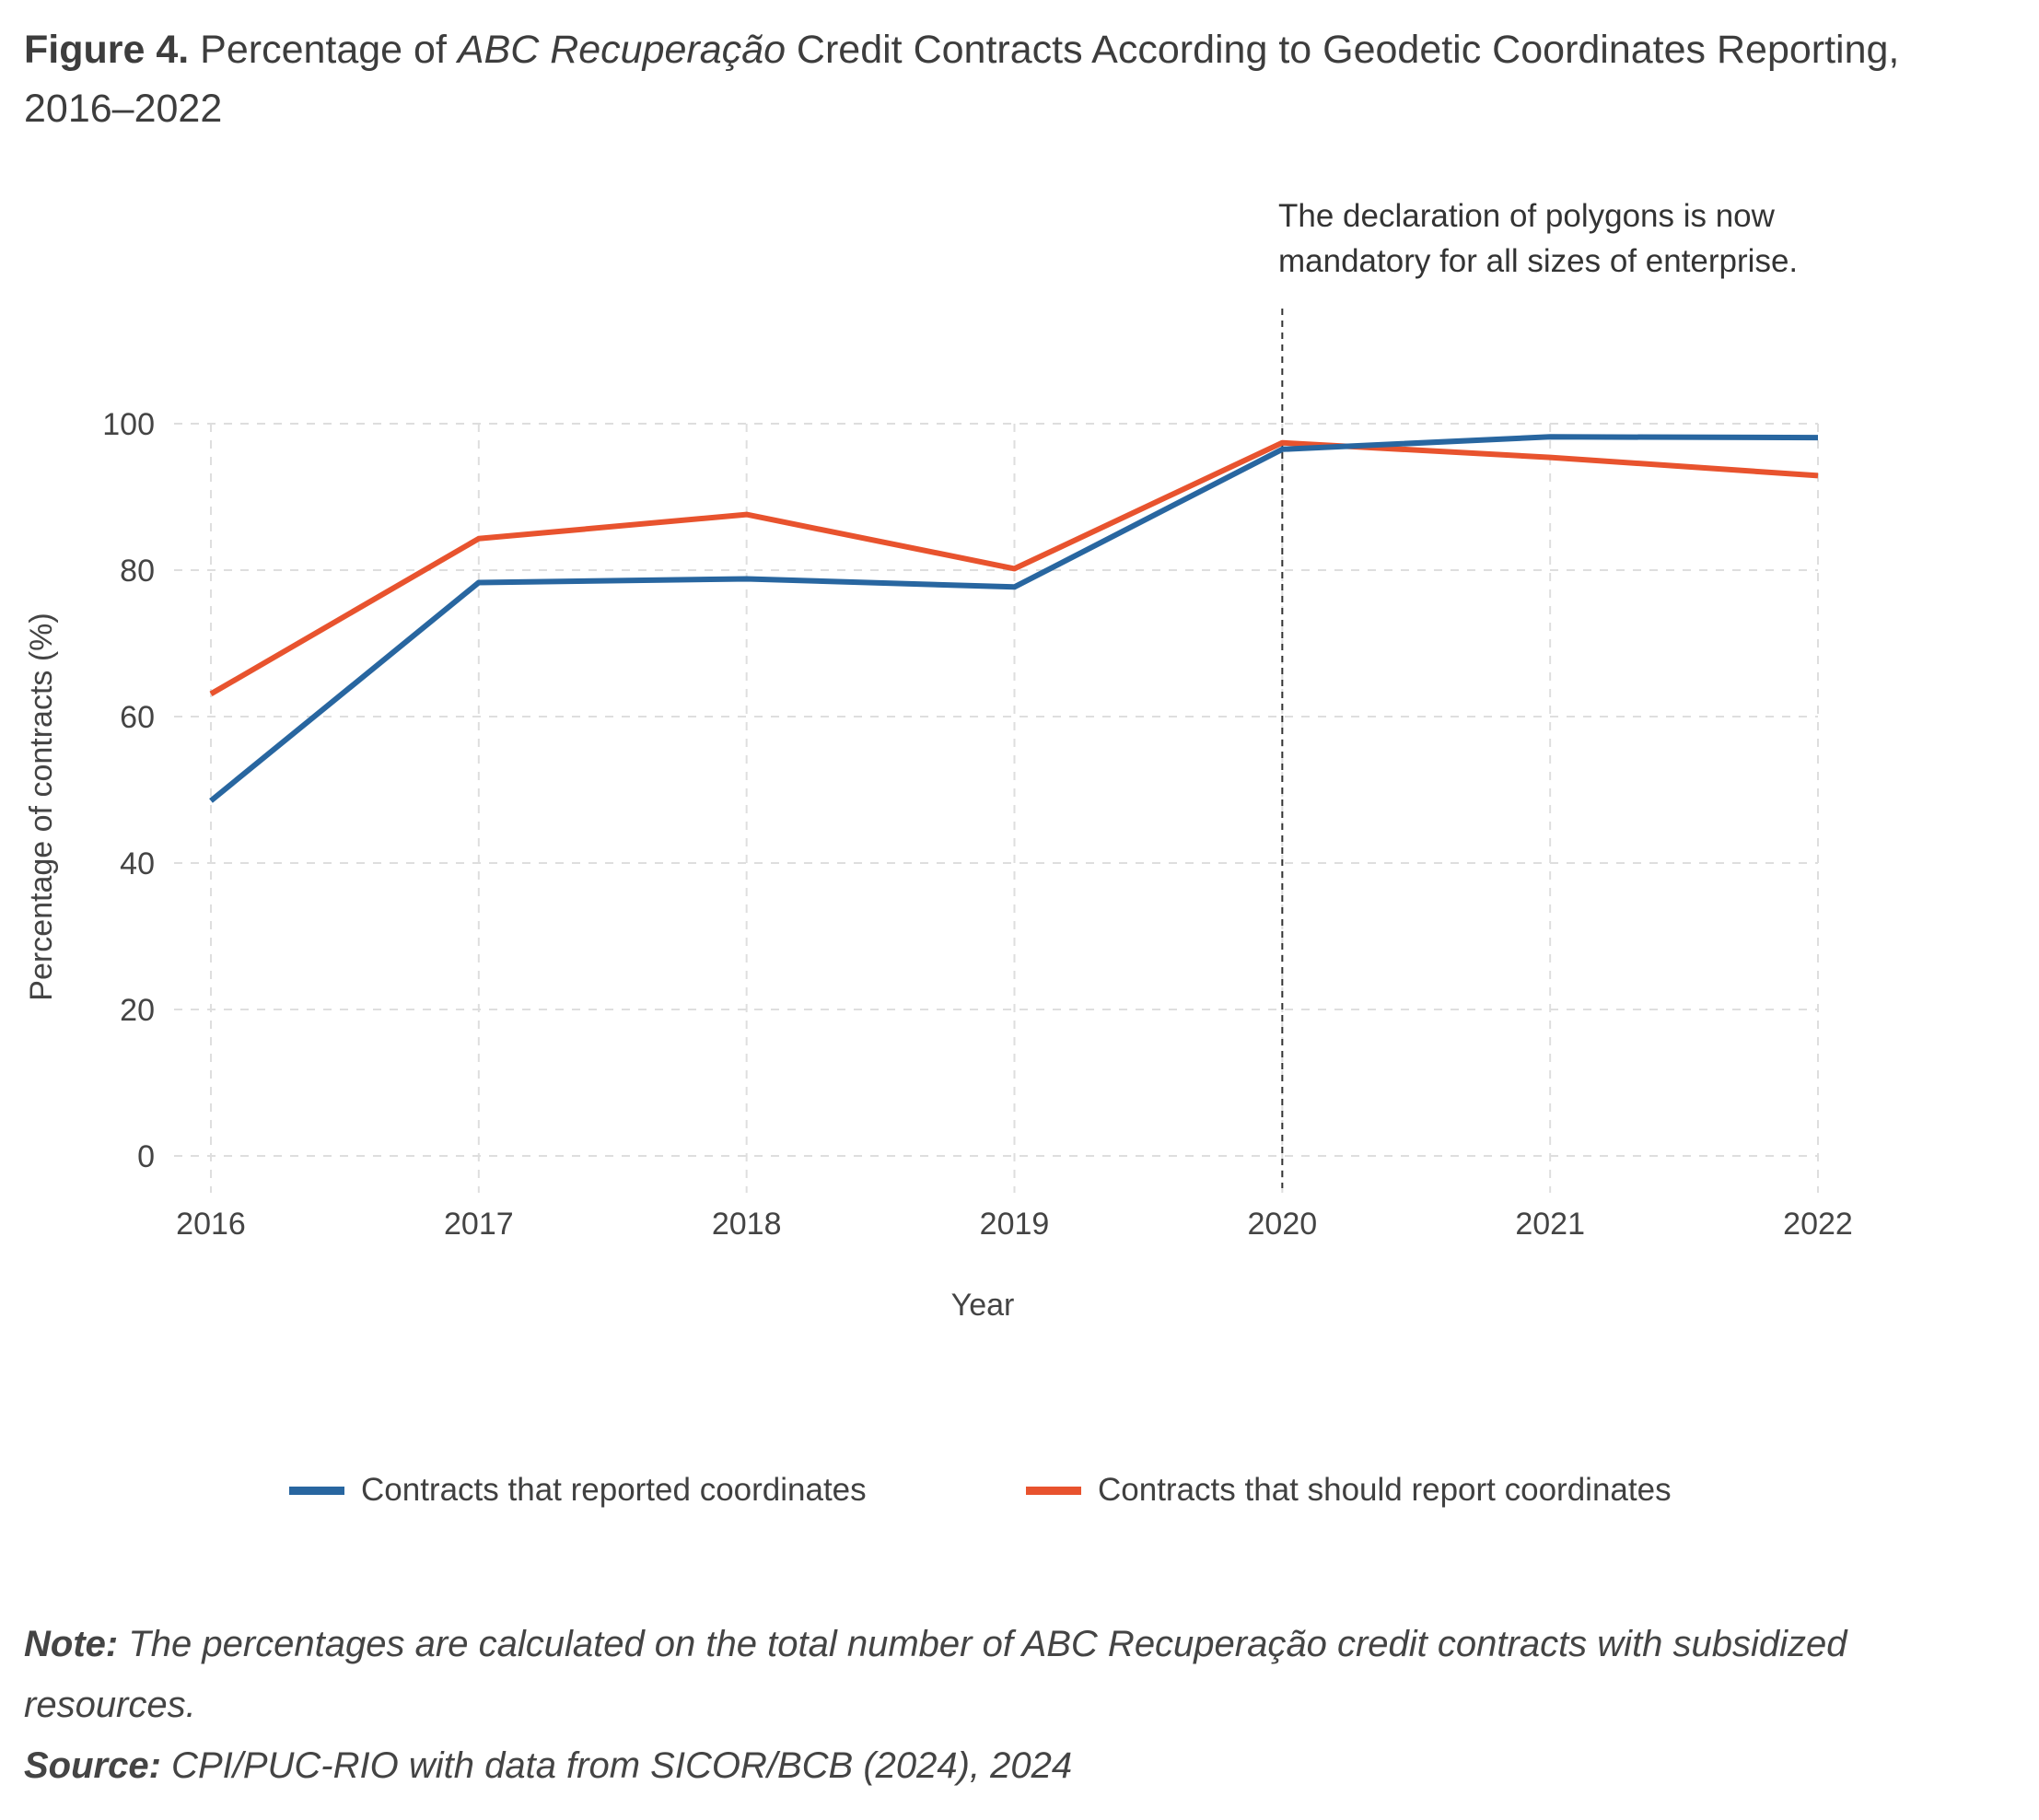 This screenshot has height=1820, width=2039. What do you see at coordinates (128, 424) in the screenshot?
I see `y-tick-label: 100` at bounding box center [128, 424].